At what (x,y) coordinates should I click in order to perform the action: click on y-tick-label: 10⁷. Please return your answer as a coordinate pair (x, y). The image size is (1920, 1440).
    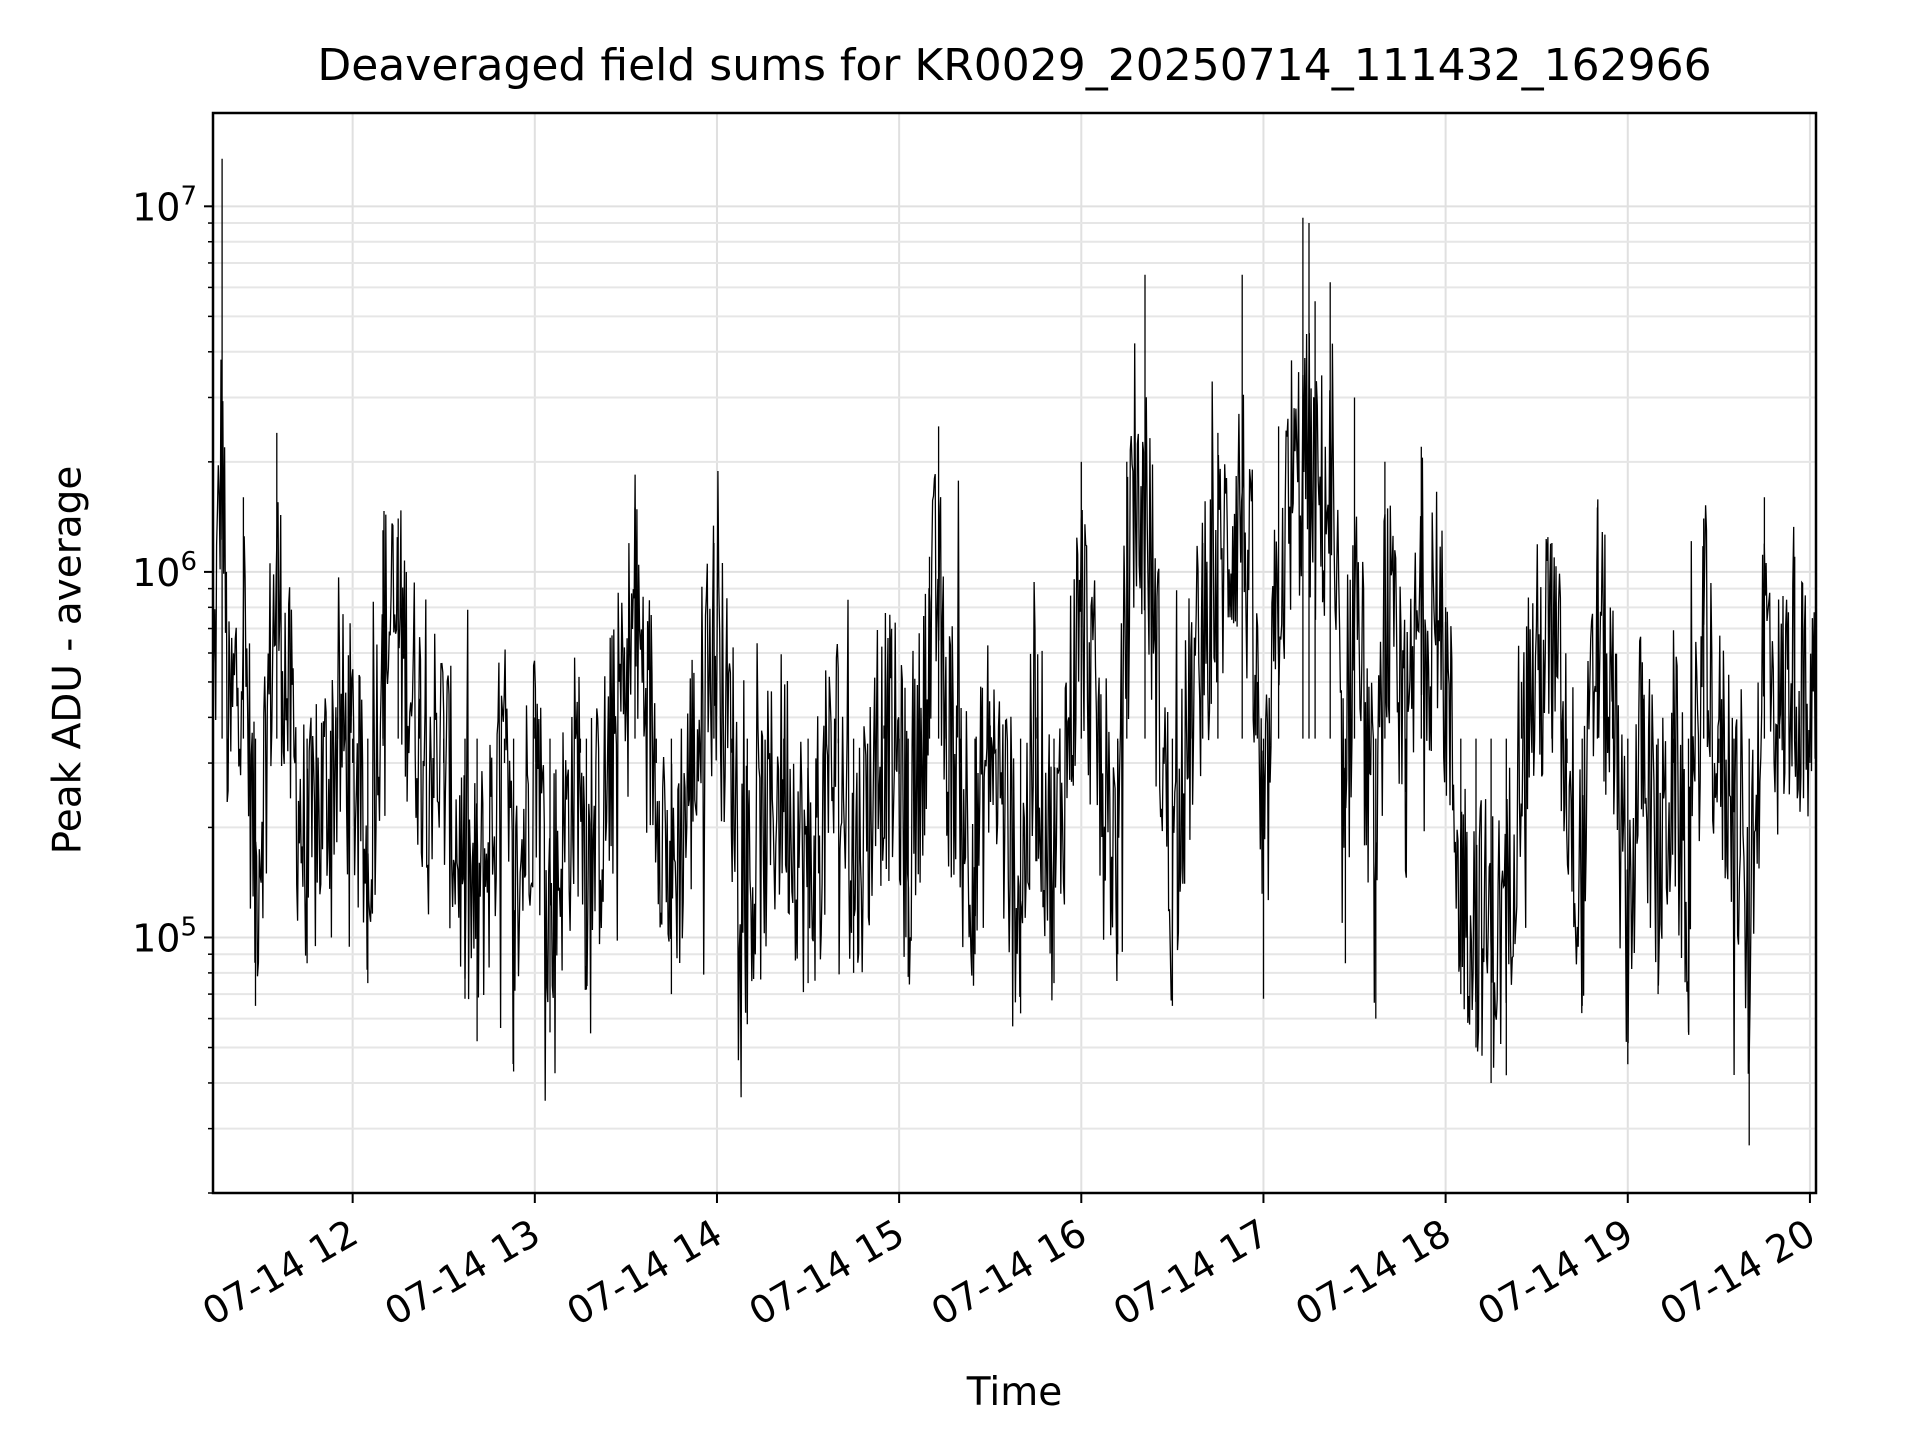
    Looking at the image, I should click on (164, 205).